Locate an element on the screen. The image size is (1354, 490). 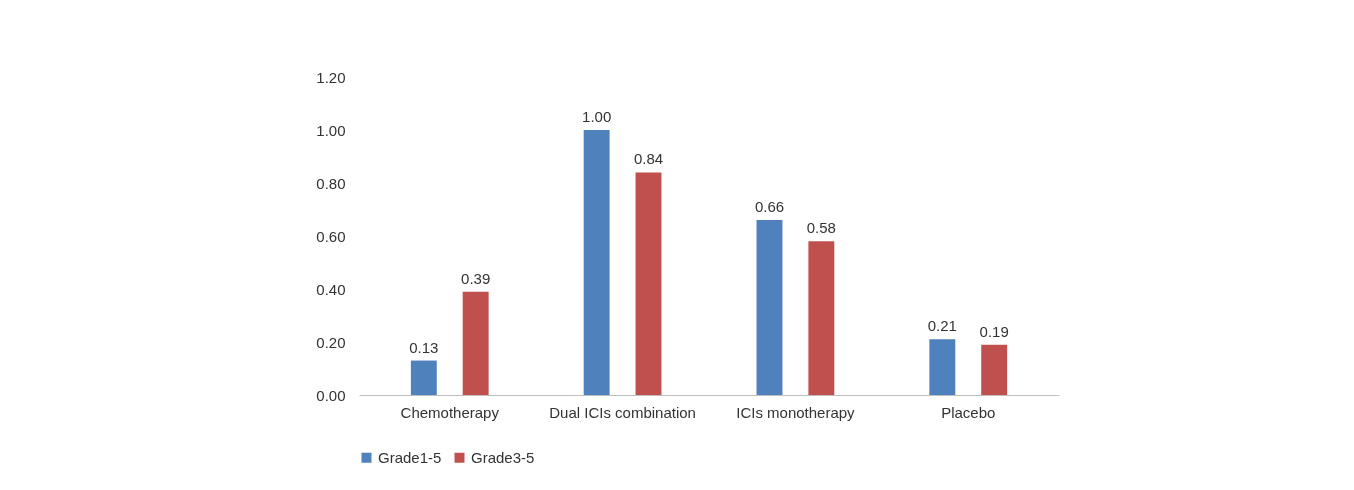
data-label: 0.13 is located at coordinates (424, 347).